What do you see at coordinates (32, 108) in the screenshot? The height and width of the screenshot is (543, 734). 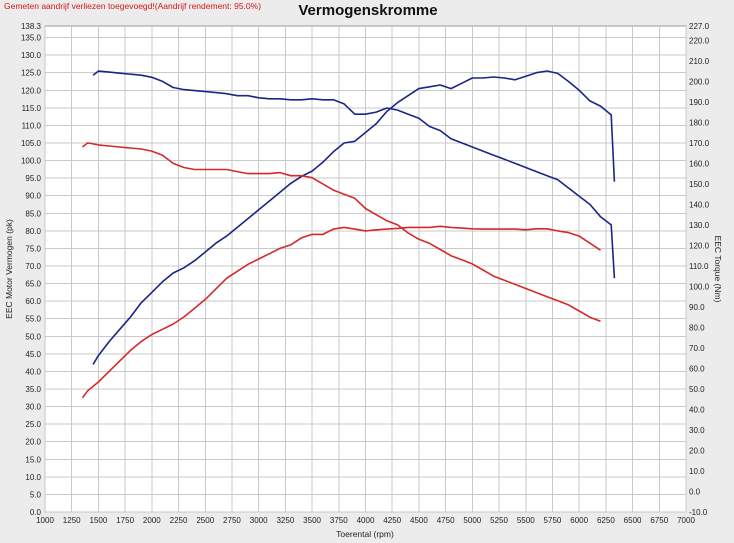 I see `y-tick-label: 115.0` at bounding box center [32, 108].